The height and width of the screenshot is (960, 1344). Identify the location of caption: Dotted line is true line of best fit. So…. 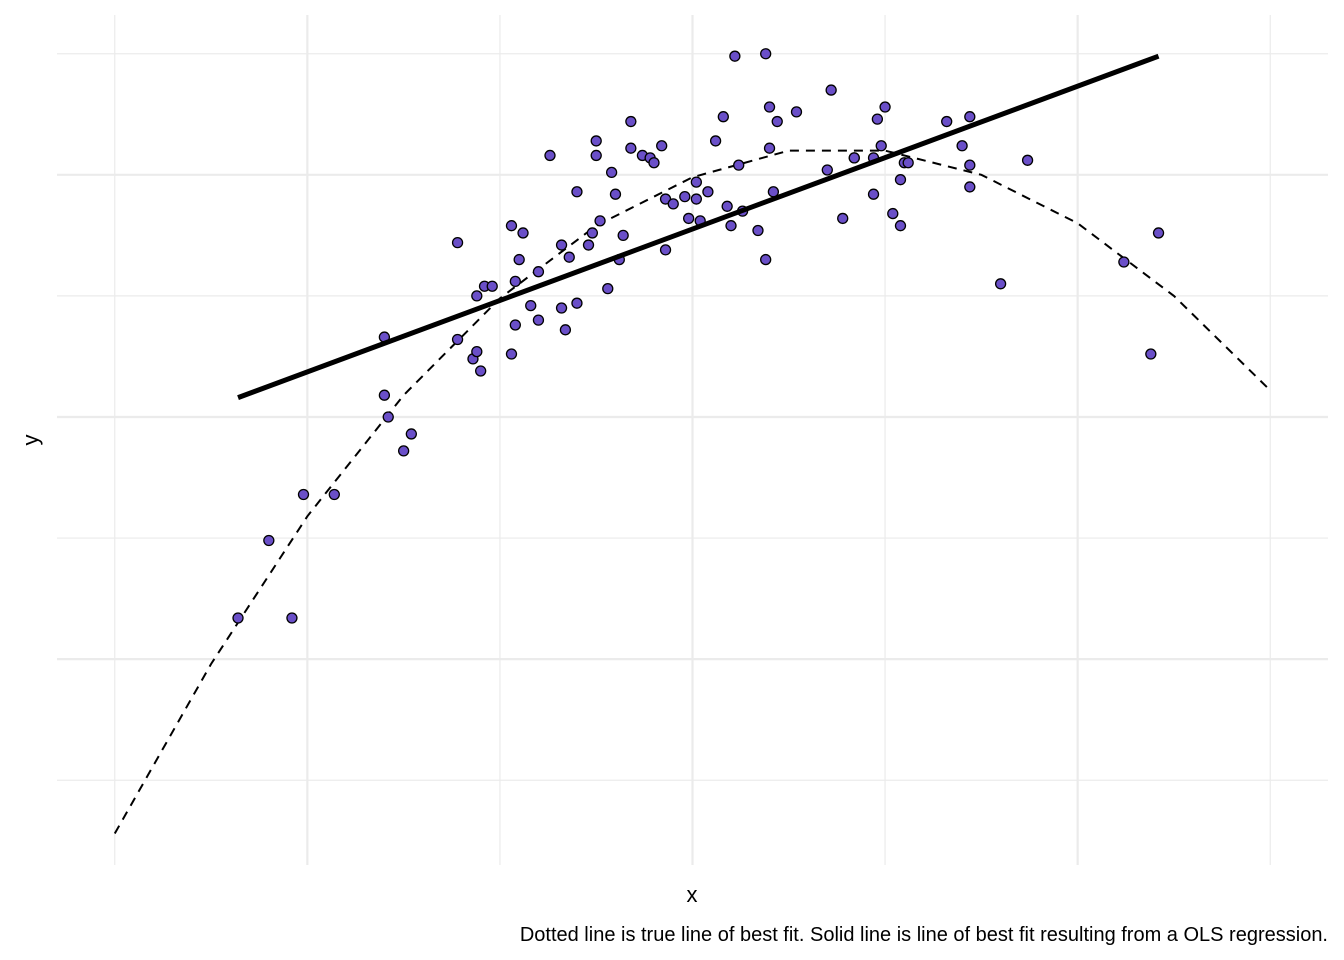
(924, 935).